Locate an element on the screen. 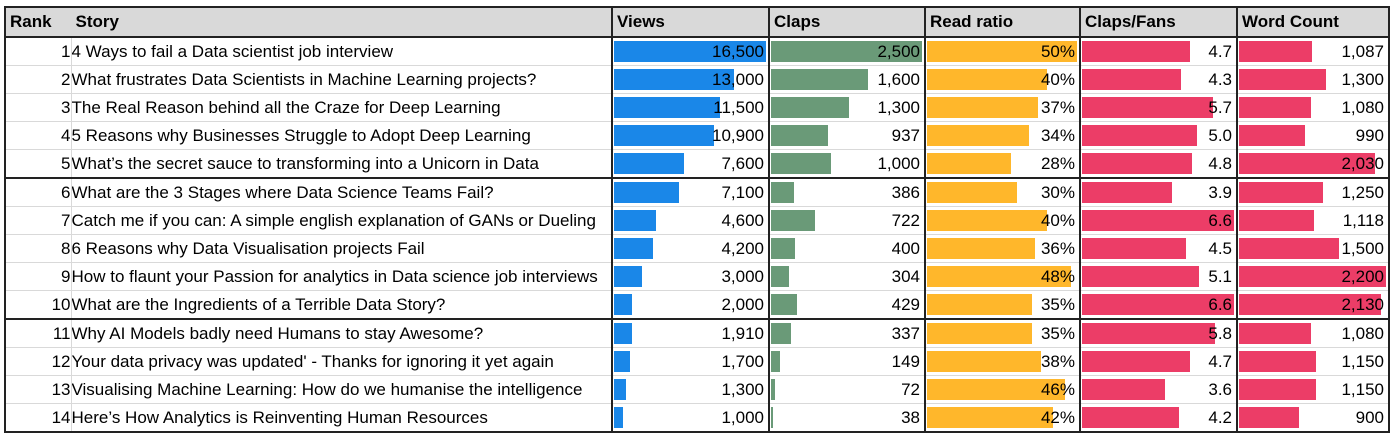  views-cell: 7,600 is located at coordinates (690, 164).